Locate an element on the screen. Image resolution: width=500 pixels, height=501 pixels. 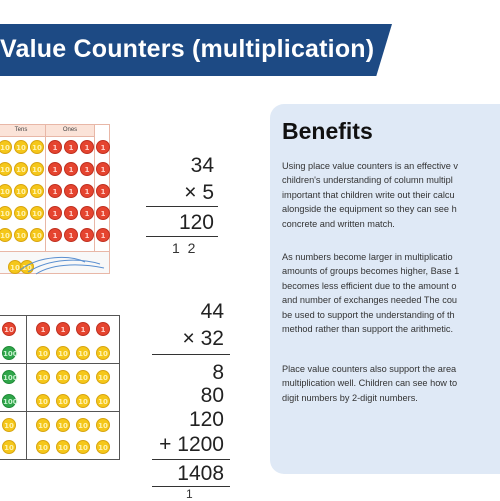
calc2-multiplicand: 44 is located at coordinates (212, 311).